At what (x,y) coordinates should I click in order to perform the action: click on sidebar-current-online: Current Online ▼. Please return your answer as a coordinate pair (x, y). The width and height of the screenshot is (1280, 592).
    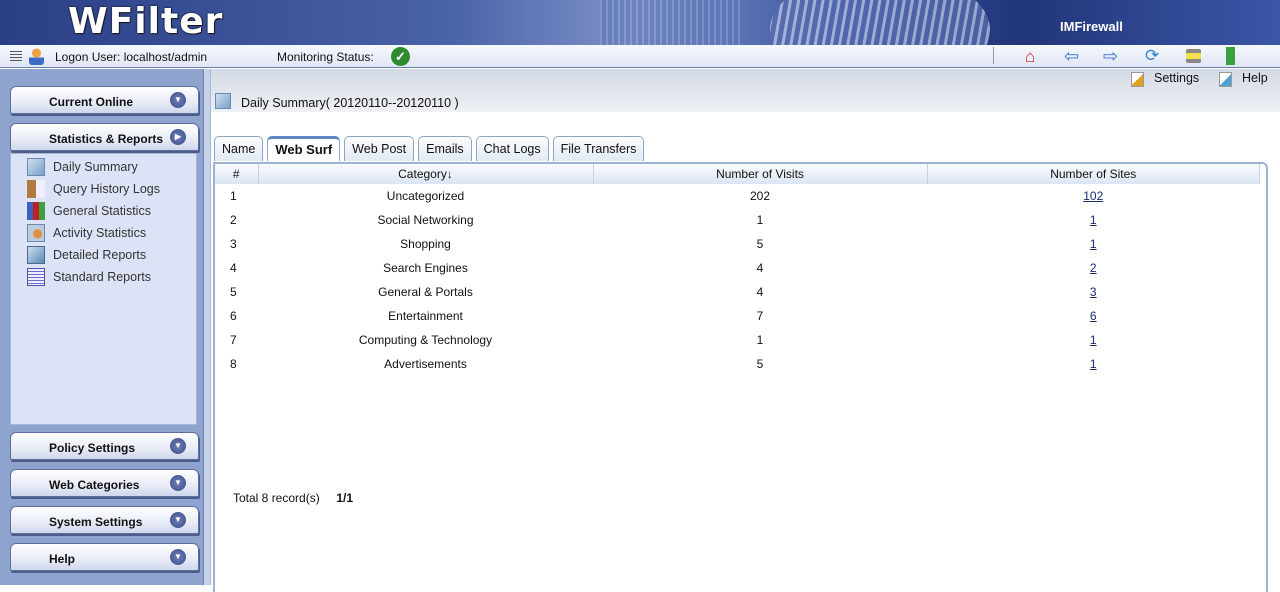
    Looking at the image, I should click on (104, 100).